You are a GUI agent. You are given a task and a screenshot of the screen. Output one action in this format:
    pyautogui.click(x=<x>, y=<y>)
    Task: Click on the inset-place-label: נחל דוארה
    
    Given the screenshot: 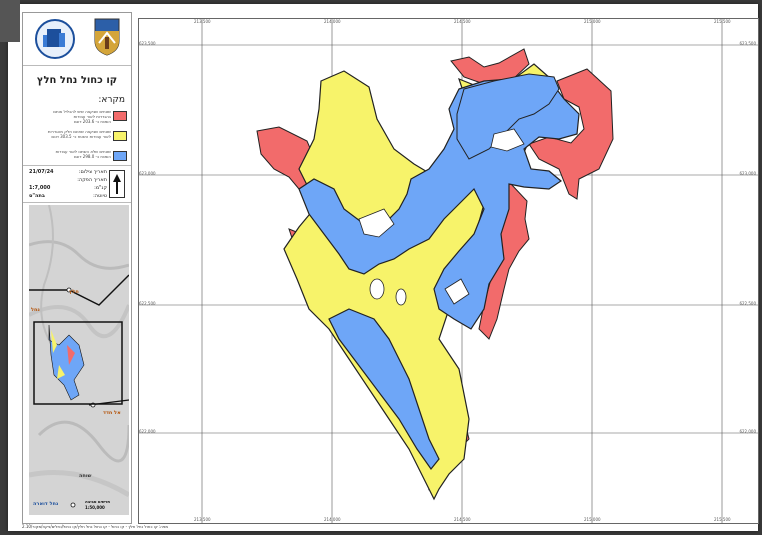 What is the action you would take?
    pyautogui.click(x=46, y=504)
    